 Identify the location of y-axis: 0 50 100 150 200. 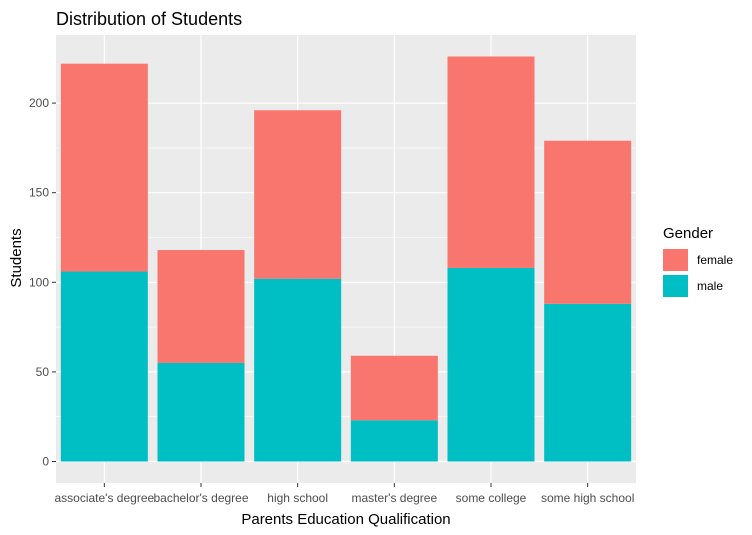
(42, 282).